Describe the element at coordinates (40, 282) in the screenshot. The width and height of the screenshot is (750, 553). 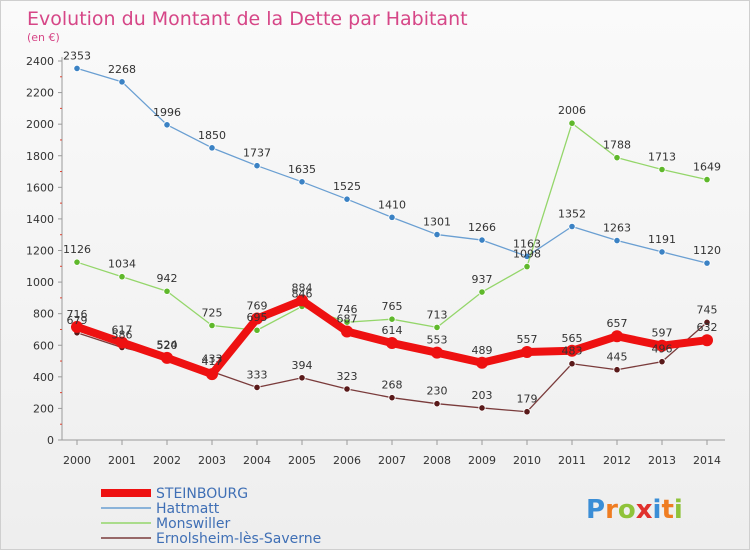
I see `y-tick-label: 1000` at that location.